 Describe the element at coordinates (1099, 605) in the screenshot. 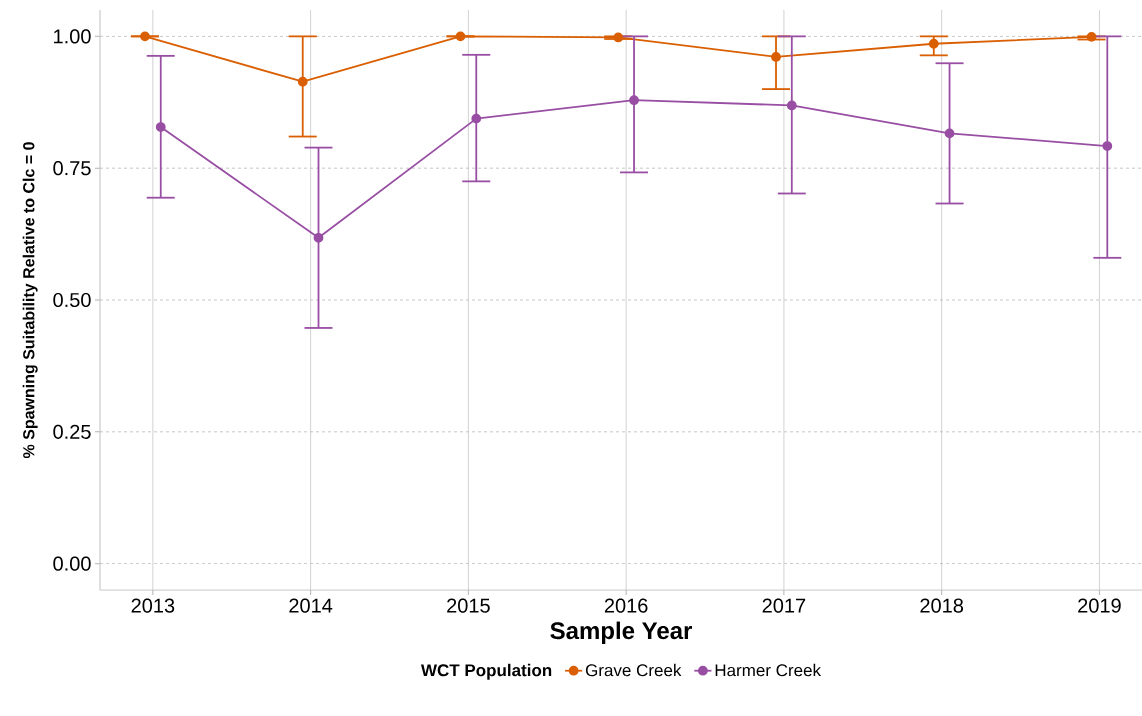

I see `x-tick-label: 2019` at that location.